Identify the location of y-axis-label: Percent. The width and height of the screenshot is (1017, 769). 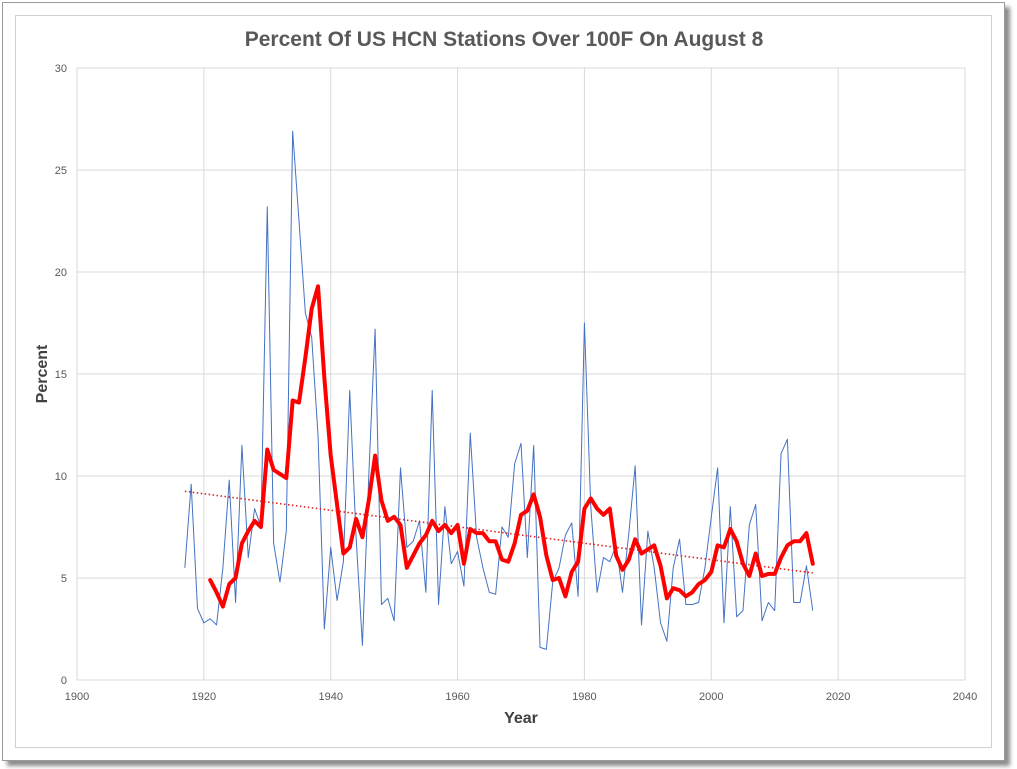
(42, 373).